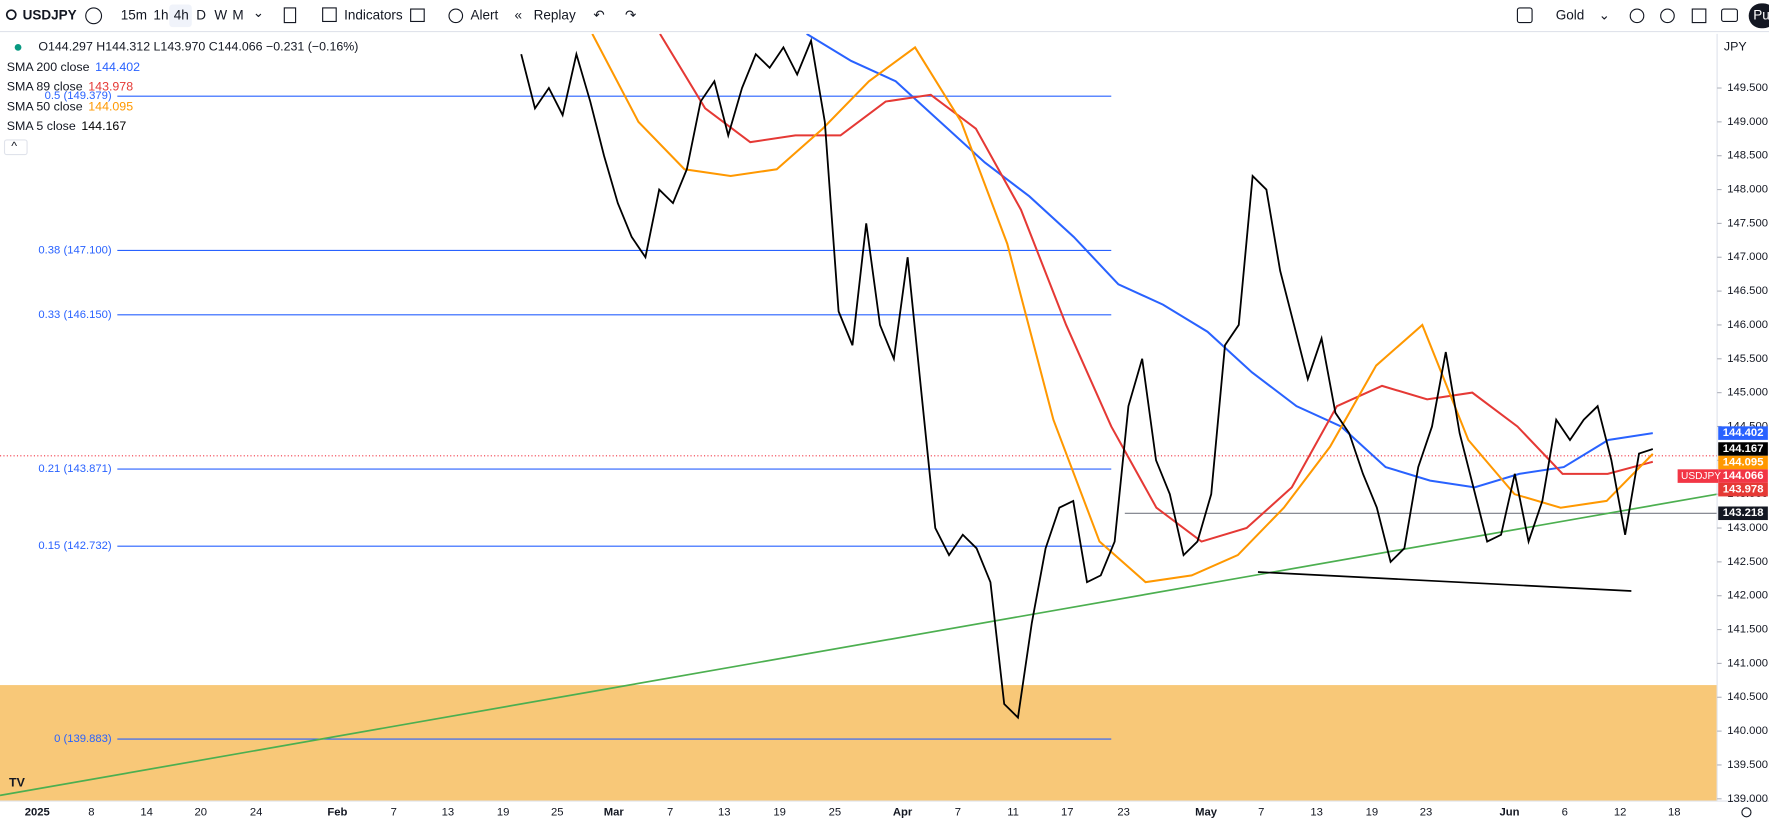  What do you see at coordinates (134, 14) in the screenshot?
I see `interval-button: 15m` at bounding box center [134, 14].